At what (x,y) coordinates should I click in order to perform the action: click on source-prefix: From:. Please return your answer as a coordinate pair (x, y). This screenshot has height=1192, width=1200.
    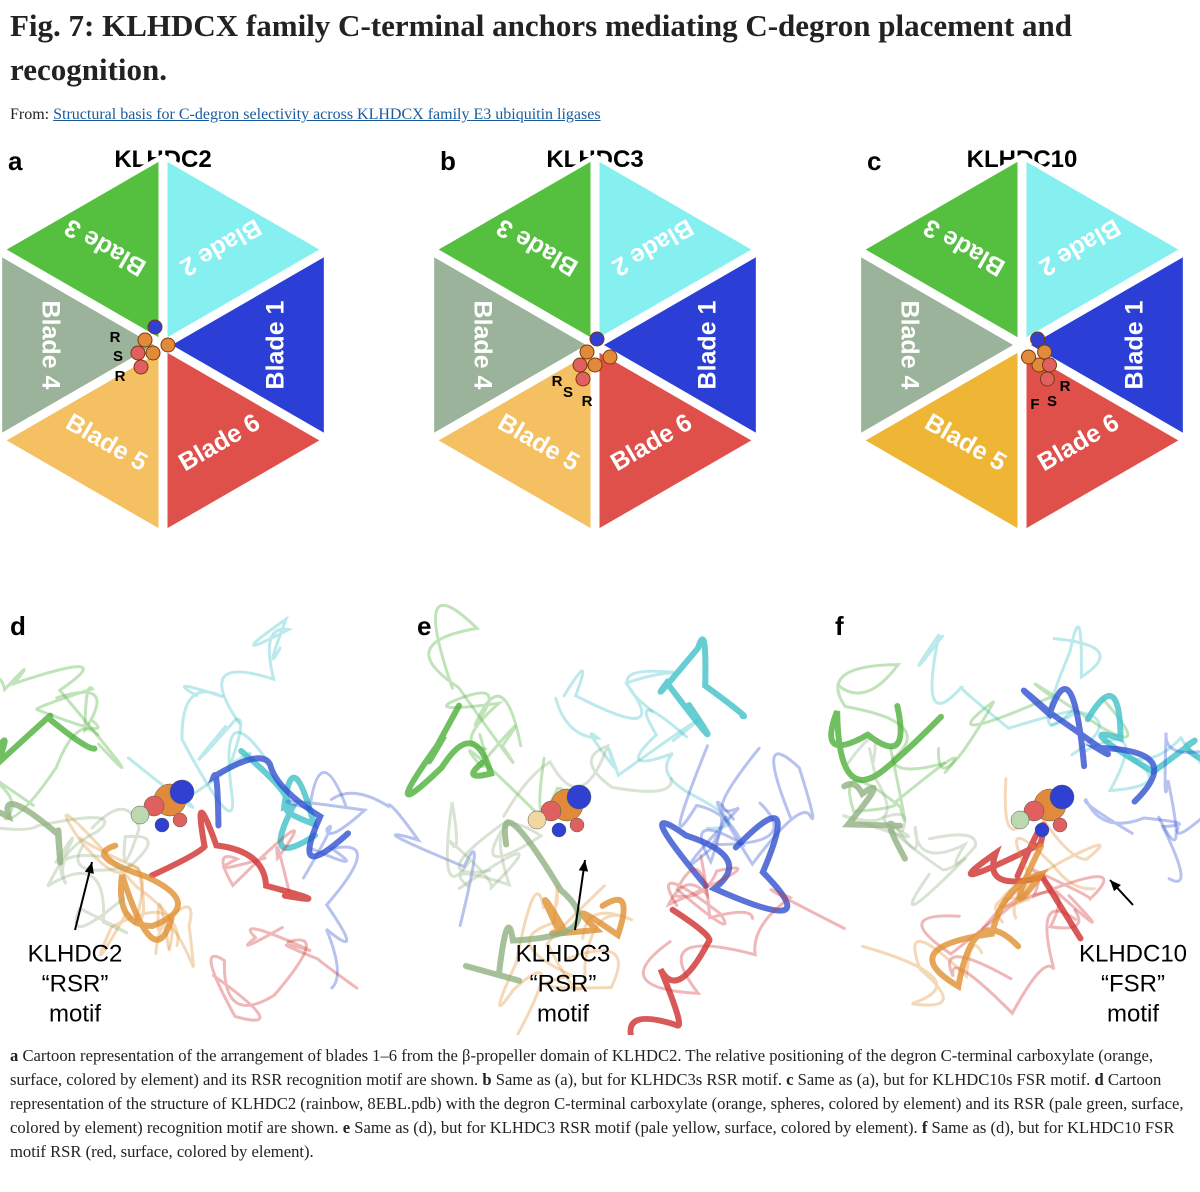
    Looking at the image, I should click on (30, 114).